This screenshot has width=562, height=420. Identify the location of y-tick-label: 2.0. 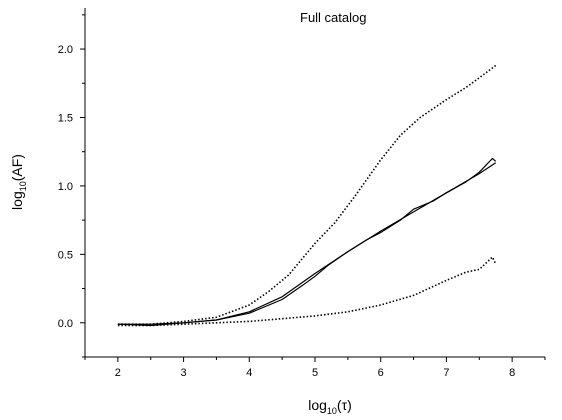
(65, 50).